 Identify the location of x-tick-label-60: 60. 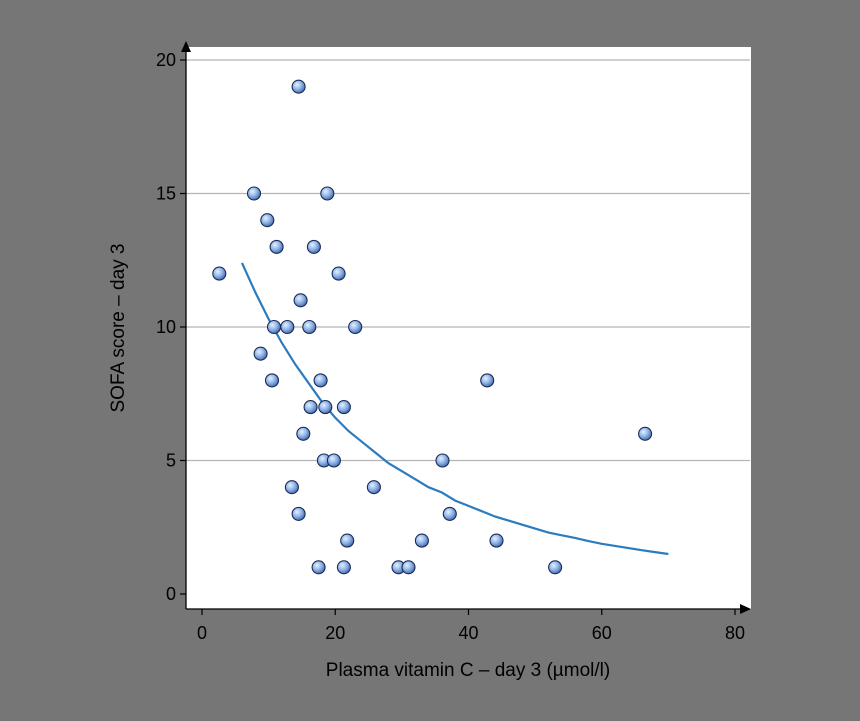
(602, 633).